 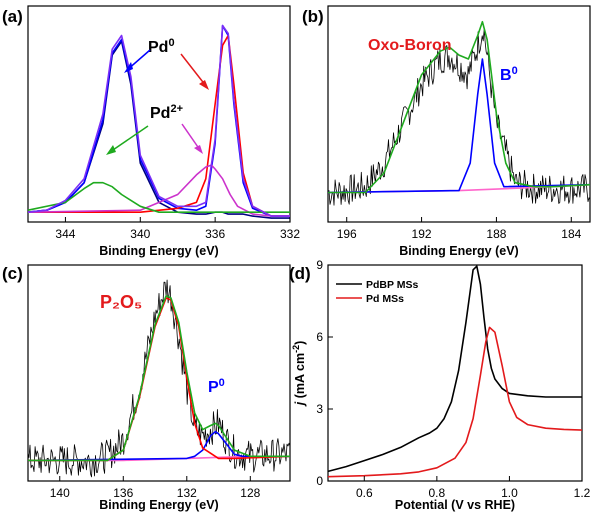 I want to click on panel-c-label: (c), so click(x=12, y=273).